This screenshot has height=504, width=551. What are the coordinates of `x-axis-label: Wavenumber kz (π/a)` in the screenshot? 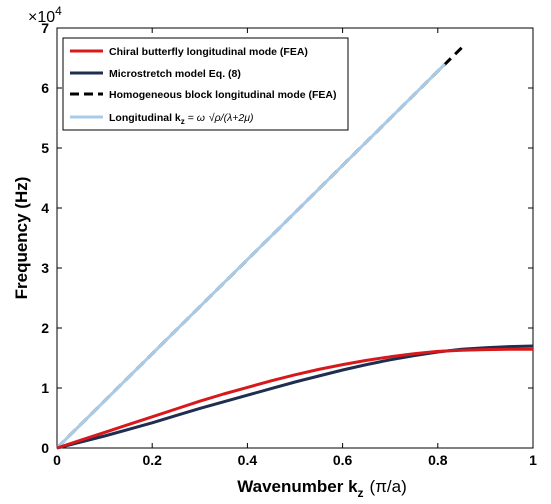 It's located at (322, 488).